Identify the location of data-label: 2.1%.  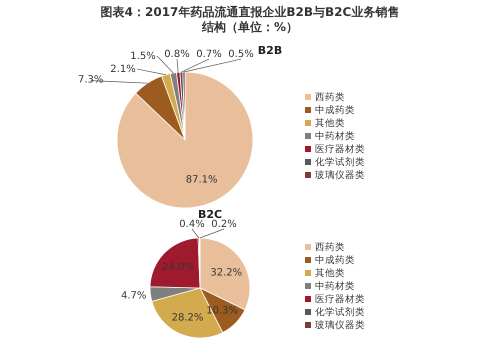
(123, 70).